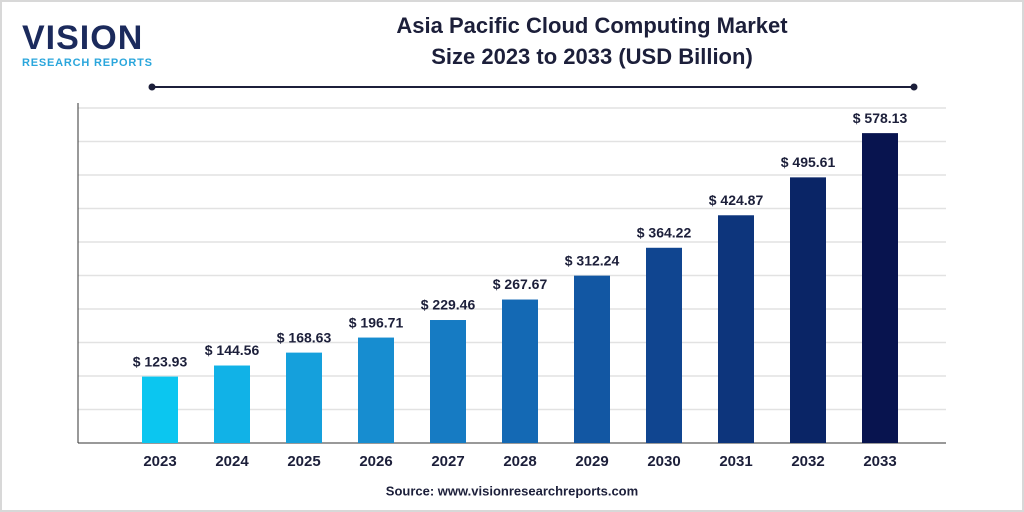  Describe the element at coordinates (447, 461) in the screenshot. I see `x-tick-label: 2027` at that location.